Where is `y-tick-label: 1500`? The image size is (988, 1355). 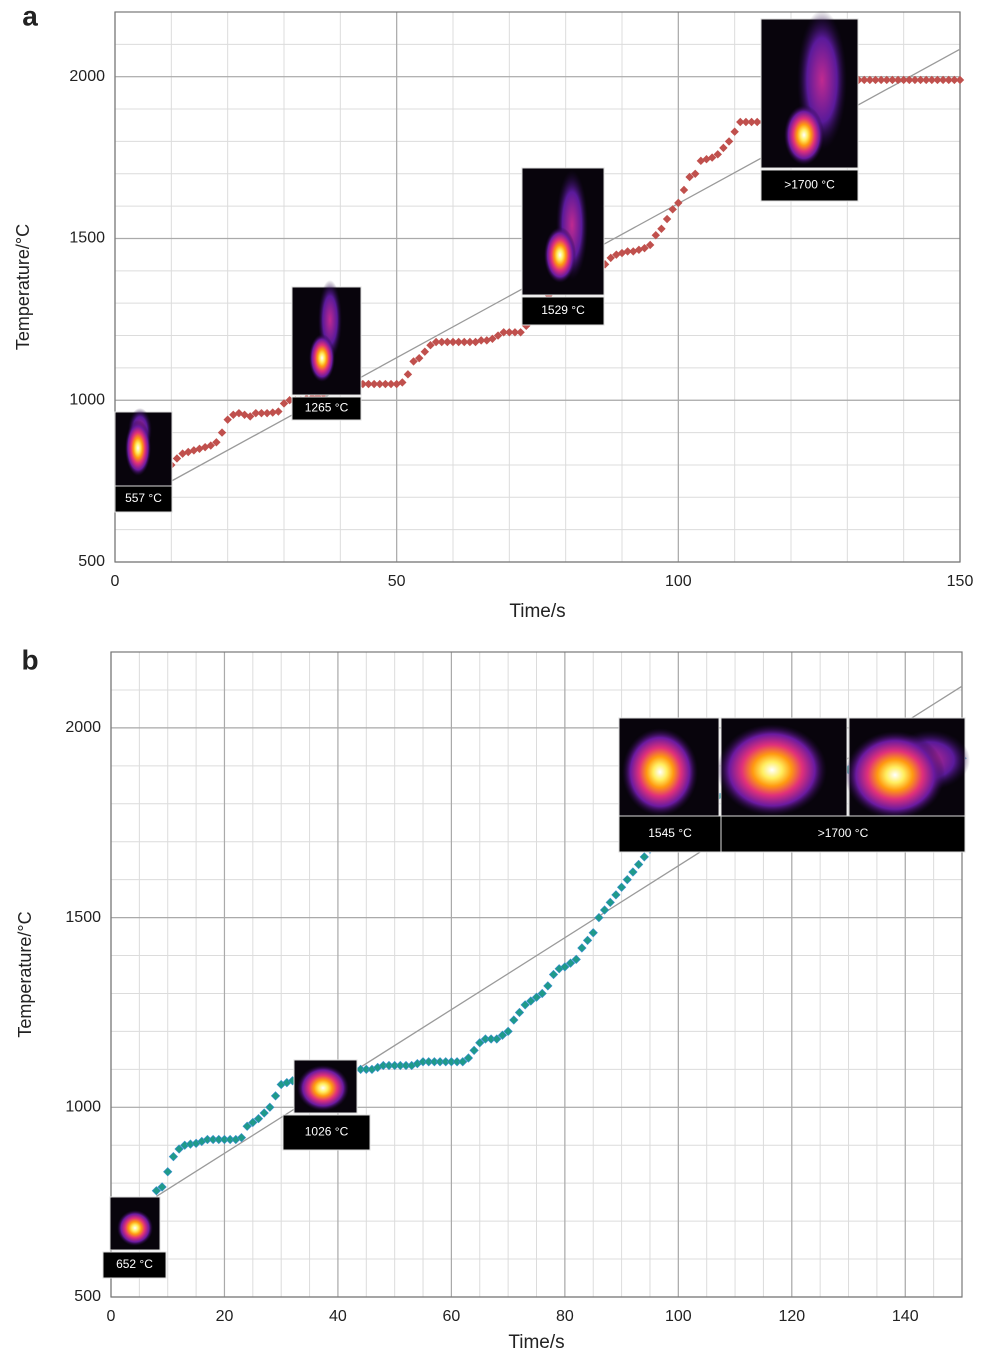 y-tick-label: 1500 is located at coordinates (83, 917).